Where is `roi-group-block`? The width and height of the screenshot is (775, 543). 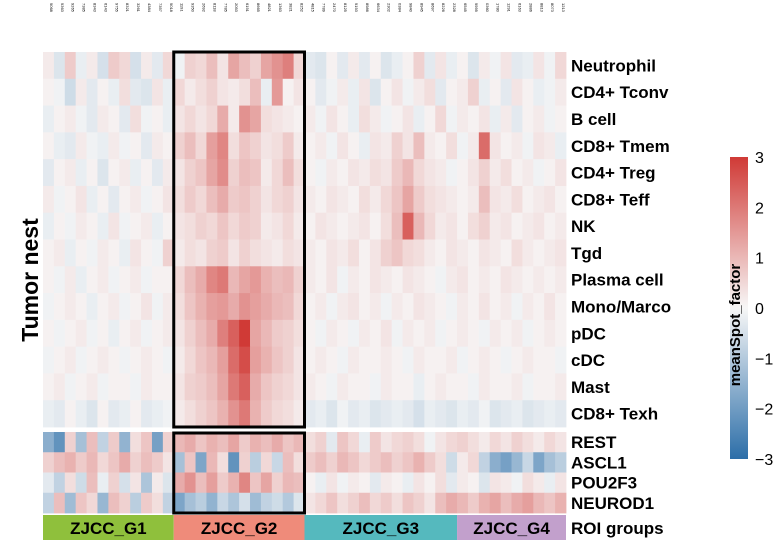
roi-group-block is located at coordinates (511, 527).